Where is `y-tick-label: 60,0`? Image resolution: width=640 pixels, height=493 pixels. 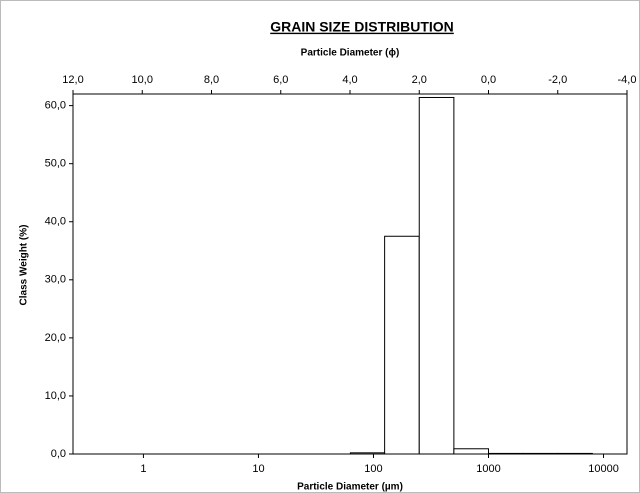
y-tick-label: 60,0 is located at coordinates (55, 106).